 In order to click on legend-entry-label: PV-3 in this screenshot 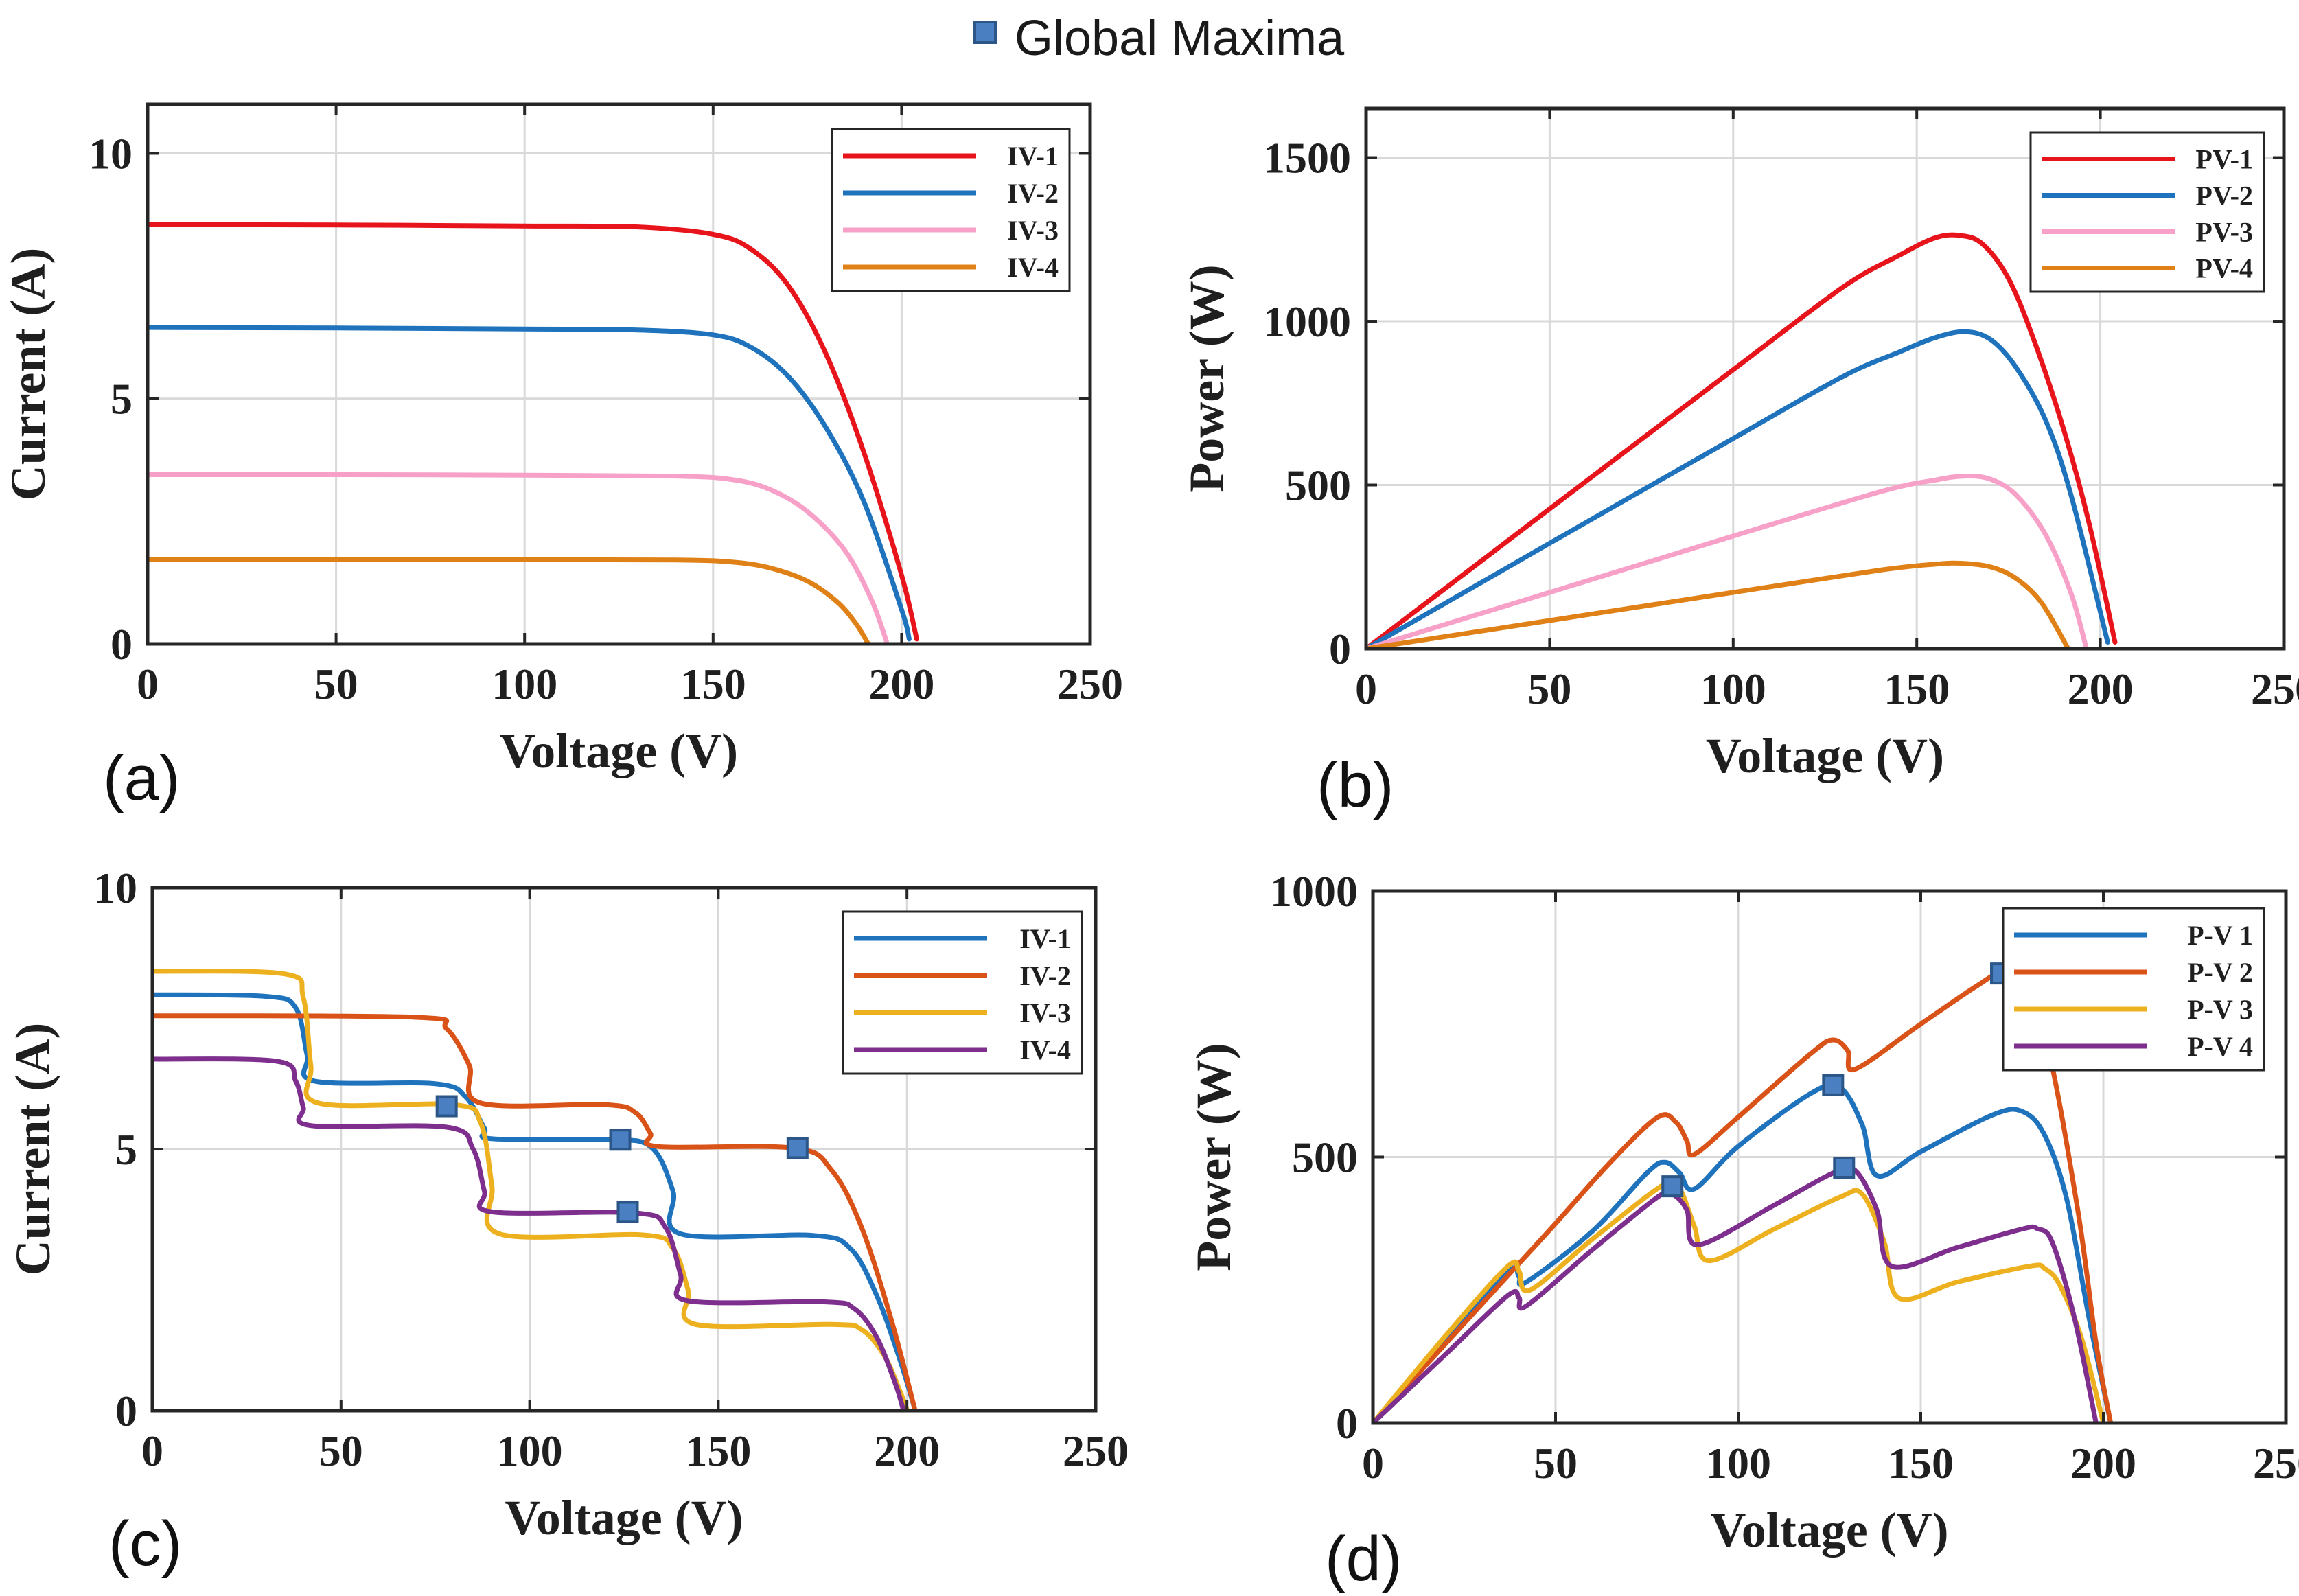, I will do `click(2224, 232)`.